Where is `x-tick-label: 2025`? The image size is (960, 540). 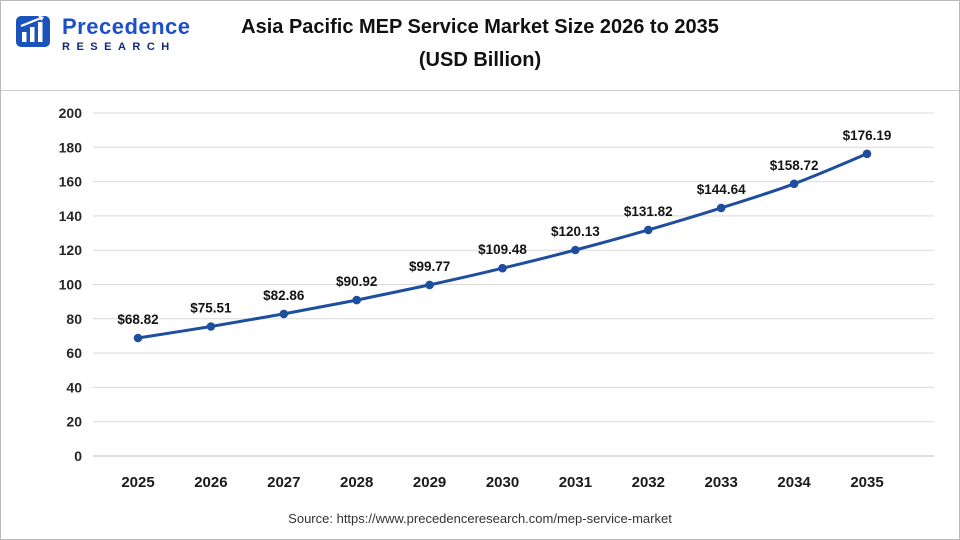 x-tick-label: 2025 is located at coordinates (137, 482).